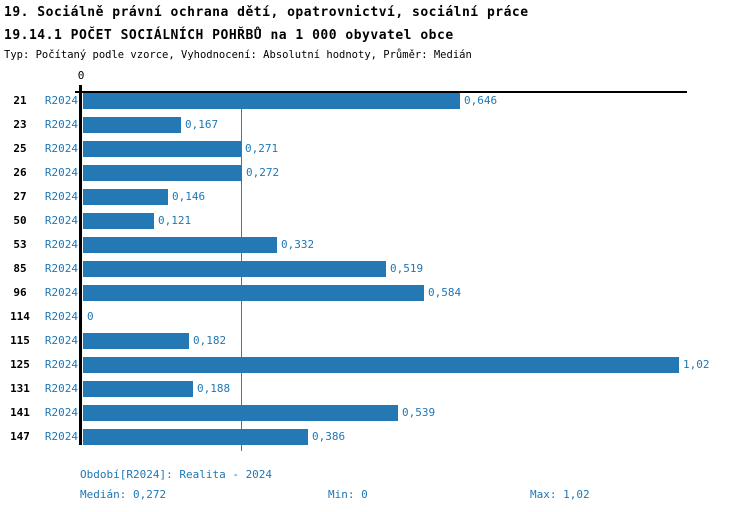  I want to click on bar-value-label: 0,386, so click(329, 436).